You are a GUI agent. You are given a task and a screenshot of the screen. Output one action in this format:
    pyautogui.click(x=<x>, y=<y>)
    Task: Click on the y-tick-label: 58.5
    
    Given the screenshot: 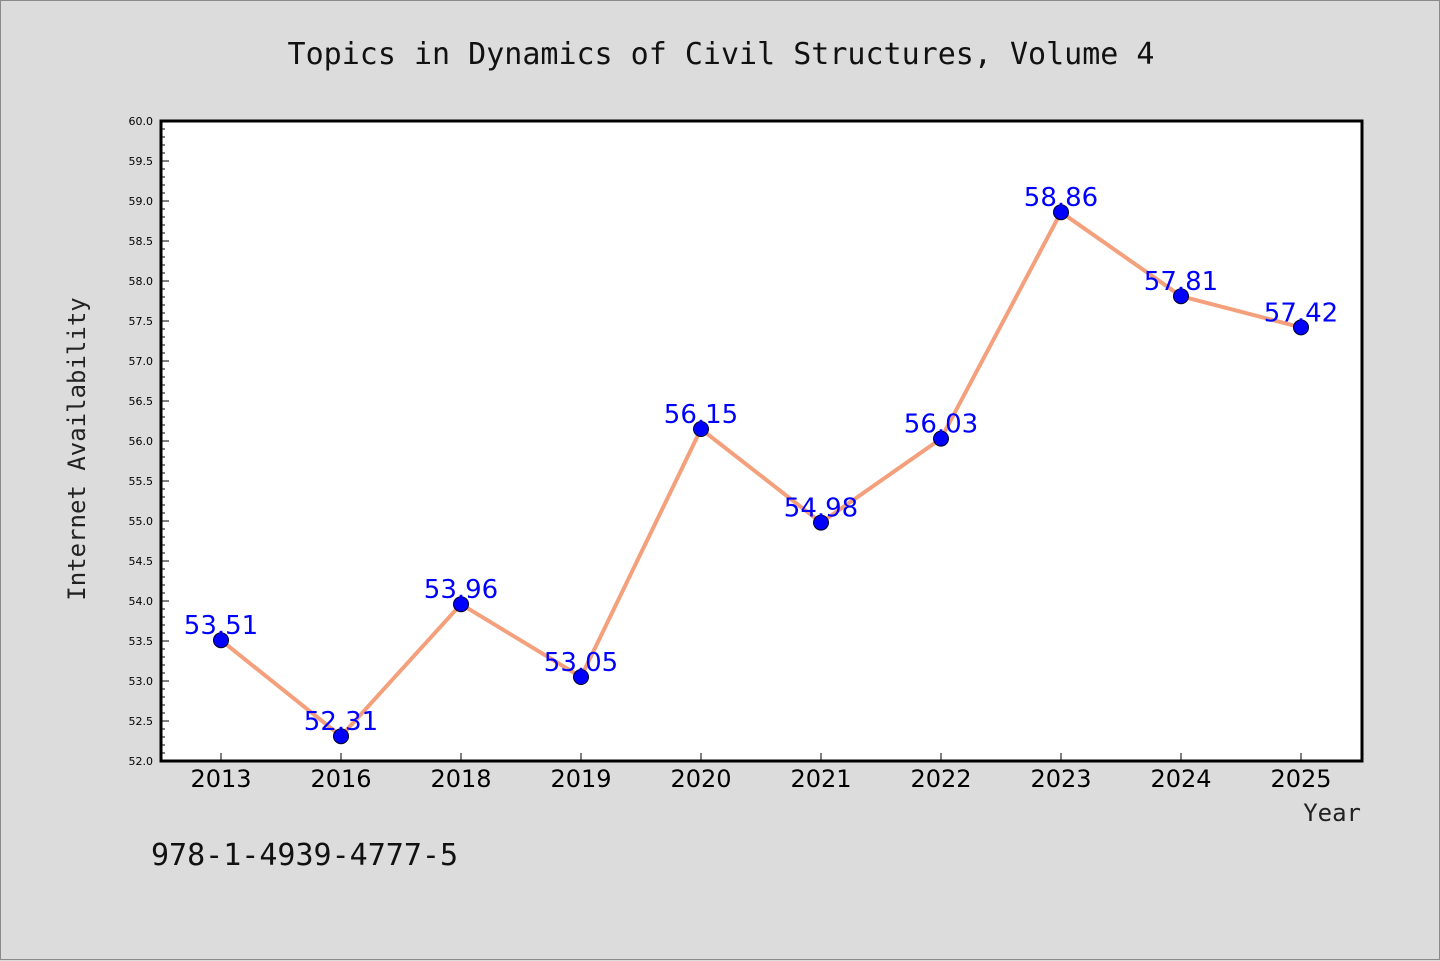 What is the action you would take?
    pyautogui.click(x=141, y=241)
    